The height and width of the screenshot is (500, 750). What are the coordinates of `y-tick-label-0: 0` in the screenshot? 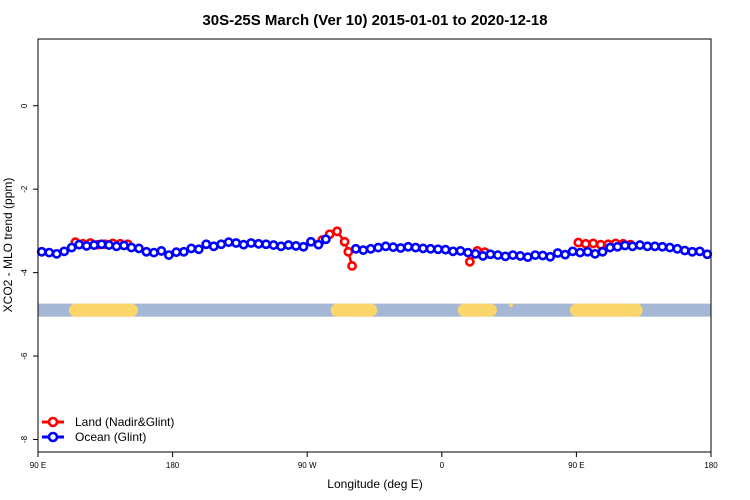 It's located at (24, 105).